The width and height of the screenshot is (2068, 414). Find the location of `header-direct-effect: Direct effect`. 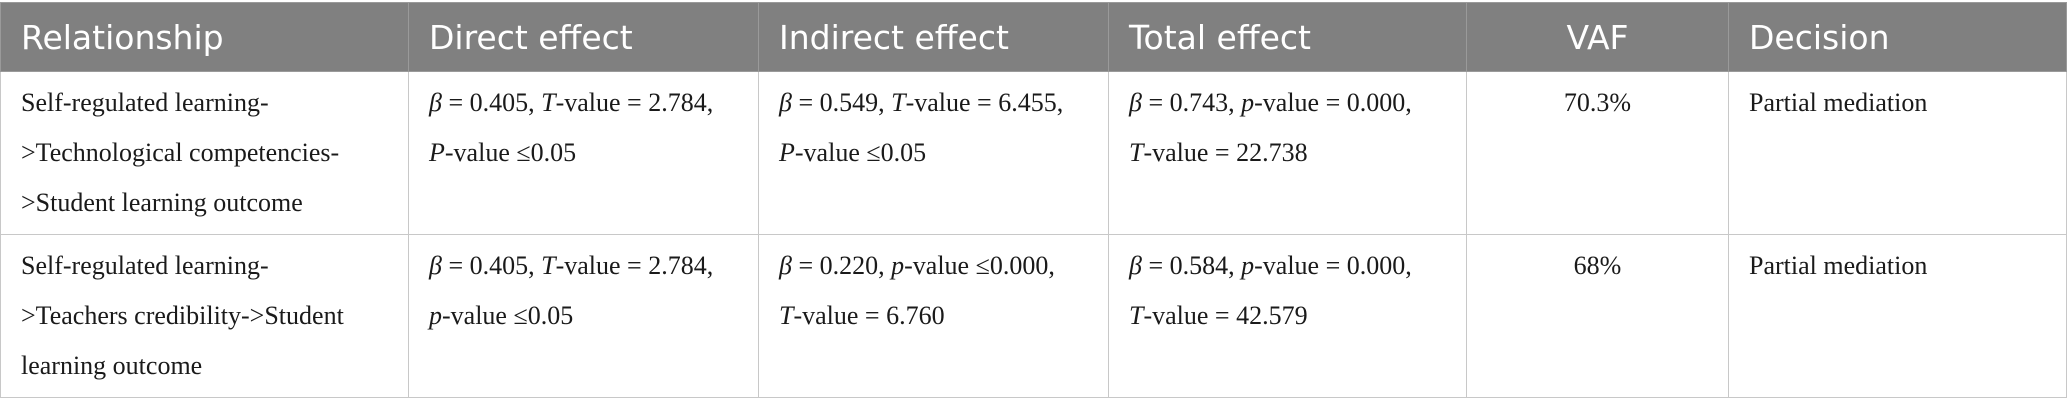

header-direct-effect: Direct effect is located at coordinates (583, 37).